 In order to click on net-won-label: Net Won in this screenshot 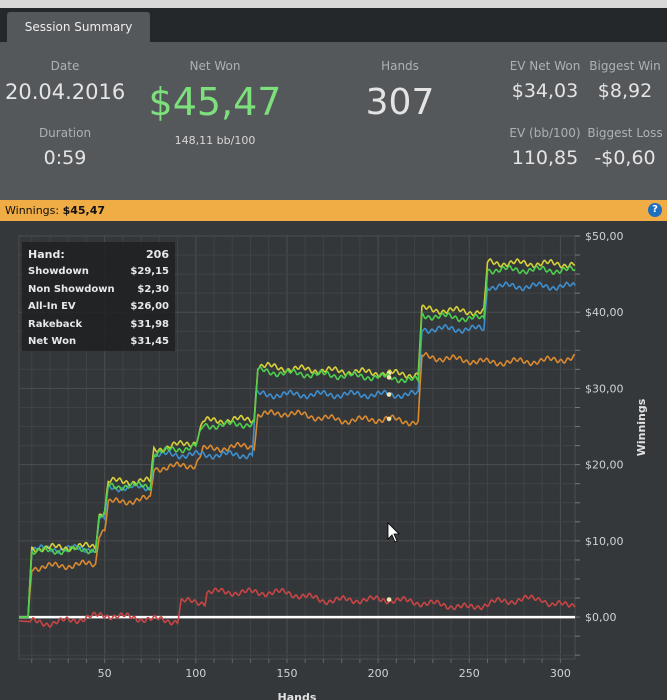, I will do `click(215, 66)`.